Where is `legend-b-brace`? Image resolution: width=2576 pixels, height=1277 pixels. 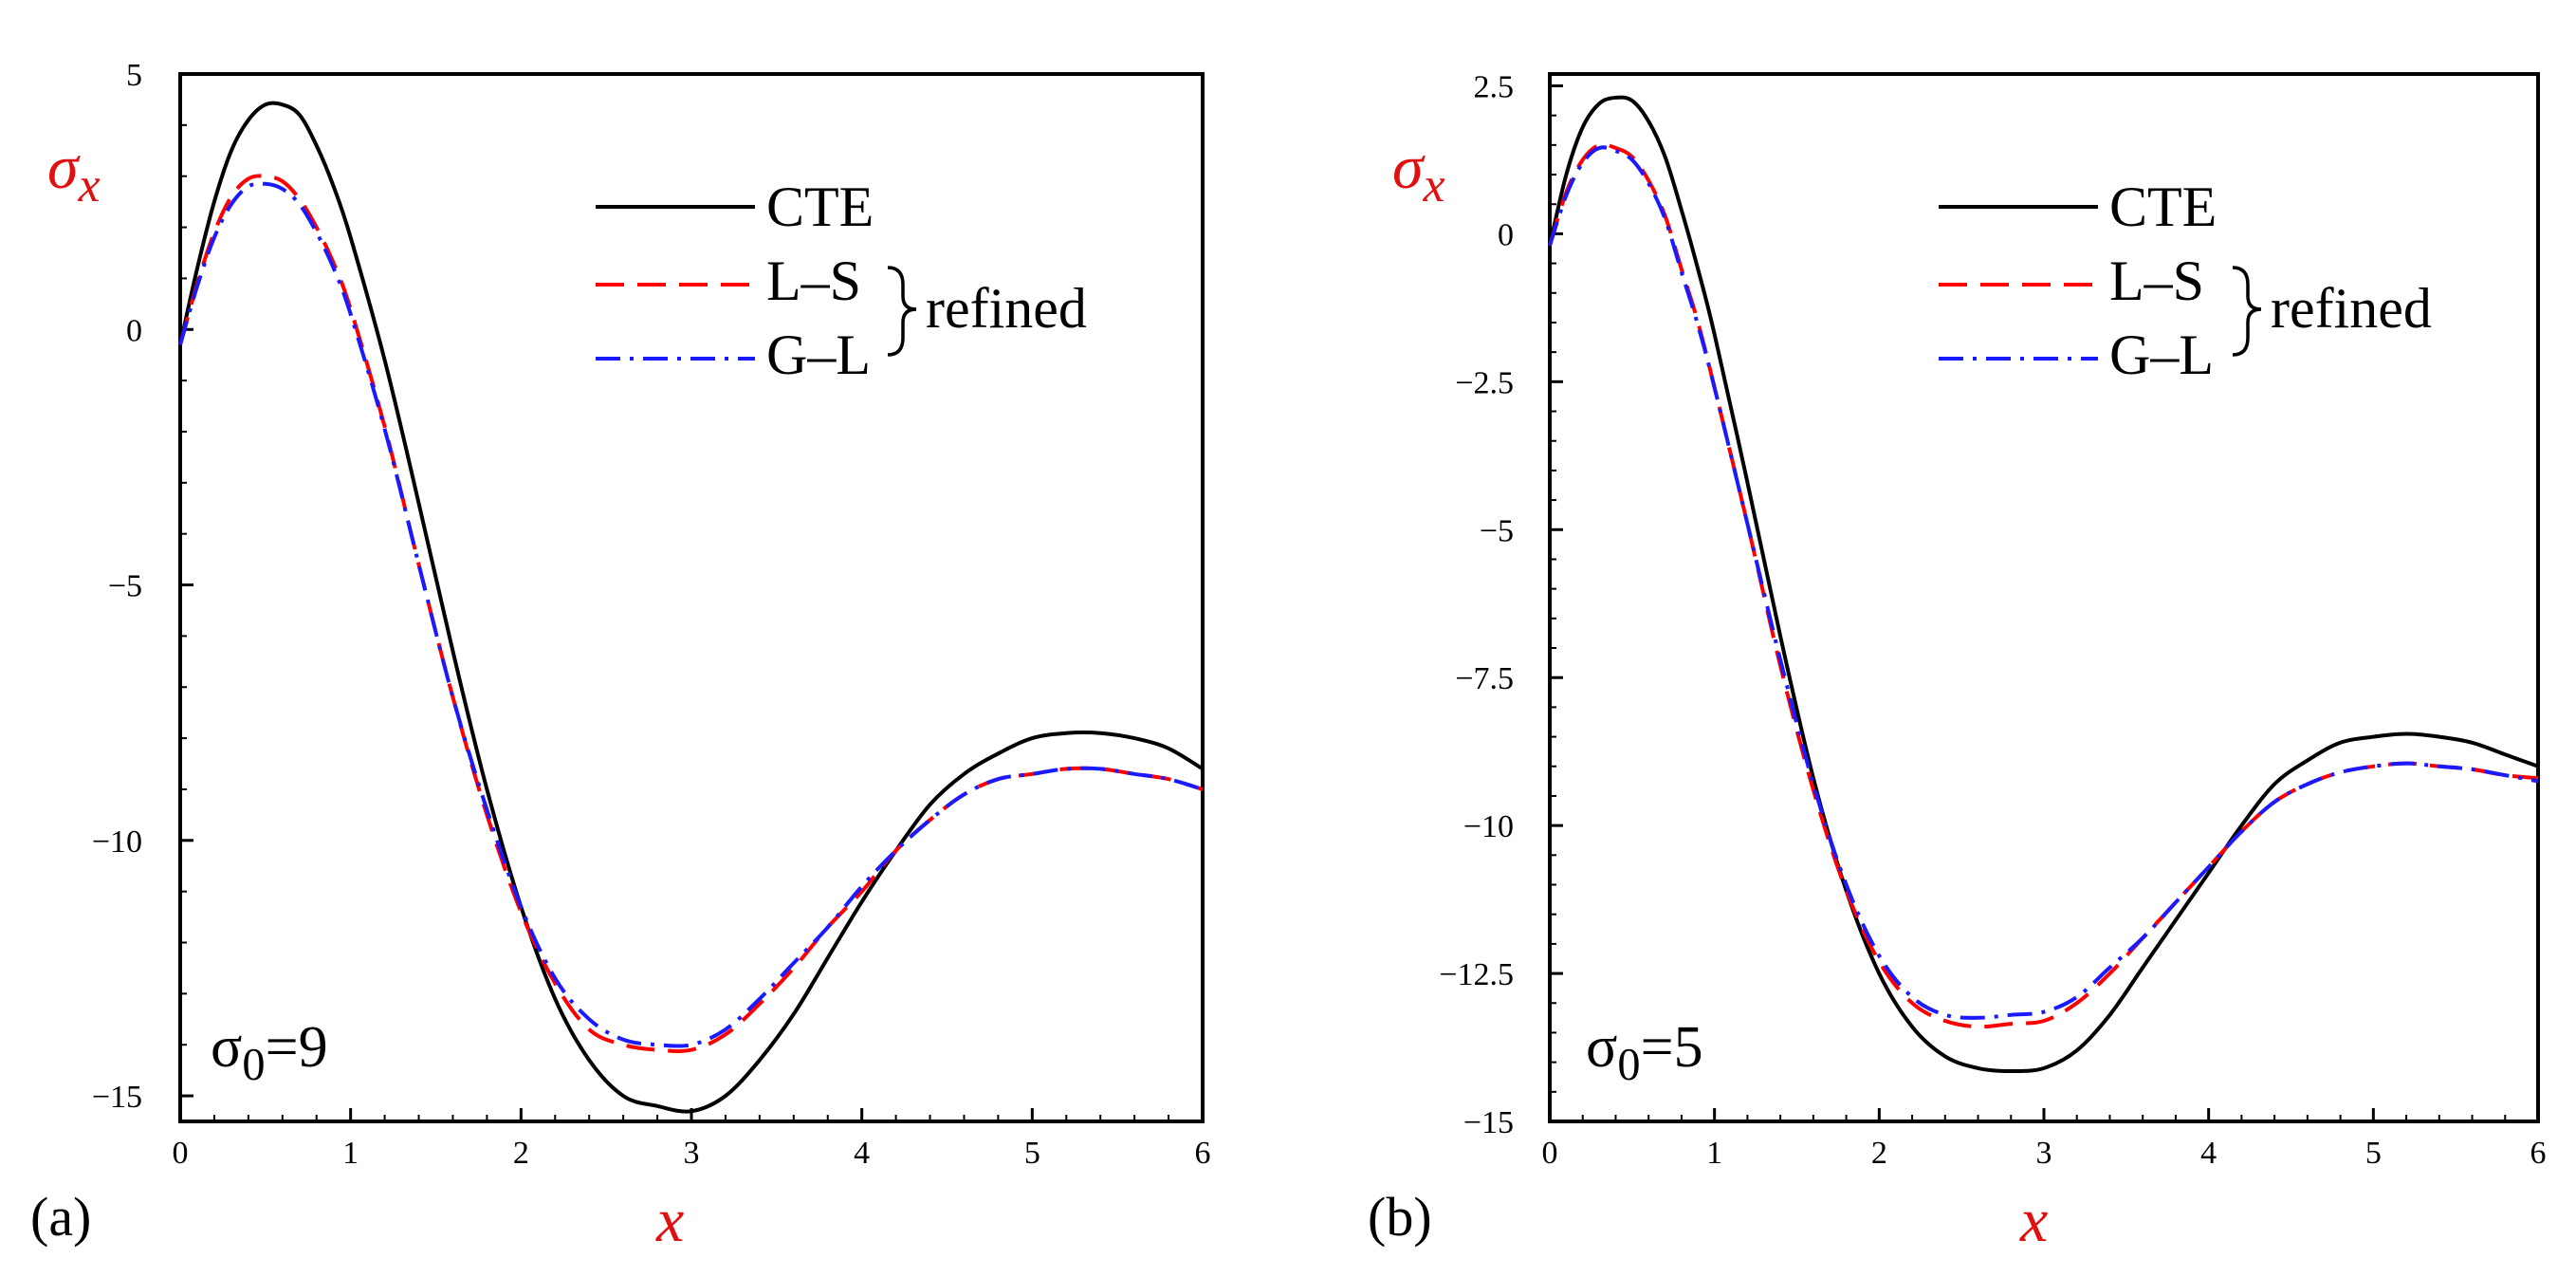 legend-b-brace is located at coordinates (2247, 311).